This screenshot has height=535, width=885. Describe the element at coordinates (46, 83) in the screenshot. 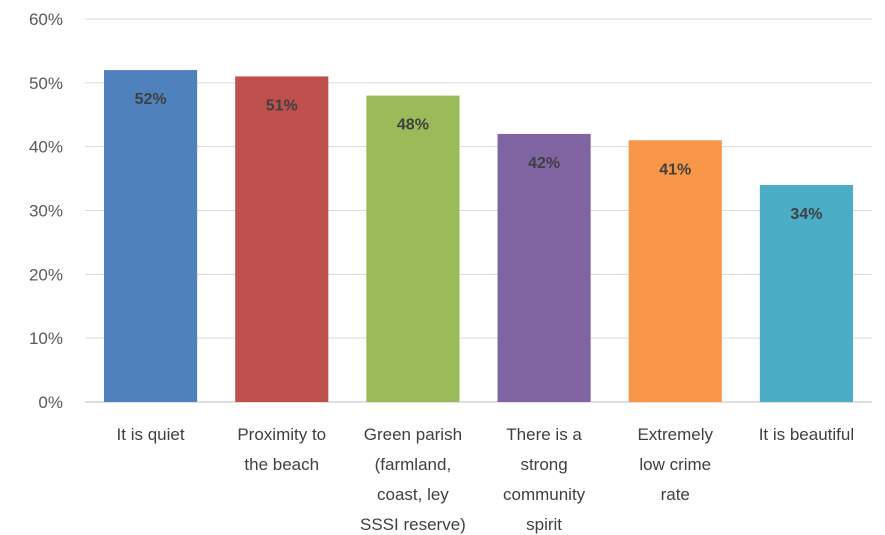

I see `y-tick-label: 50%` at that location.